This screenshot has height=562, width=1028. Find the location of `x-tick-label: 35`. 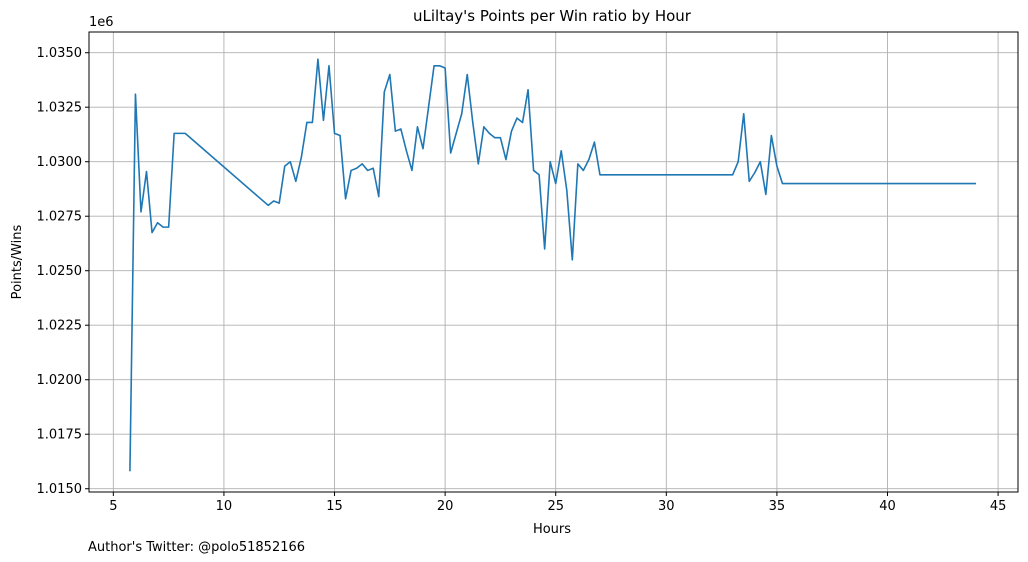

x-tick-label: 35 is located at coordinates (777, 506).